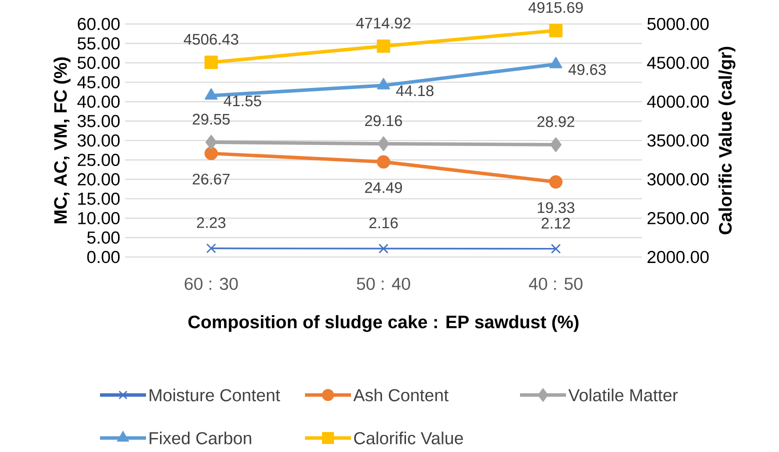 Image resolution: width=779 pixels, height=452 pixels. I want to click on y2-tick-label: 3500.00, so click(678, 140).